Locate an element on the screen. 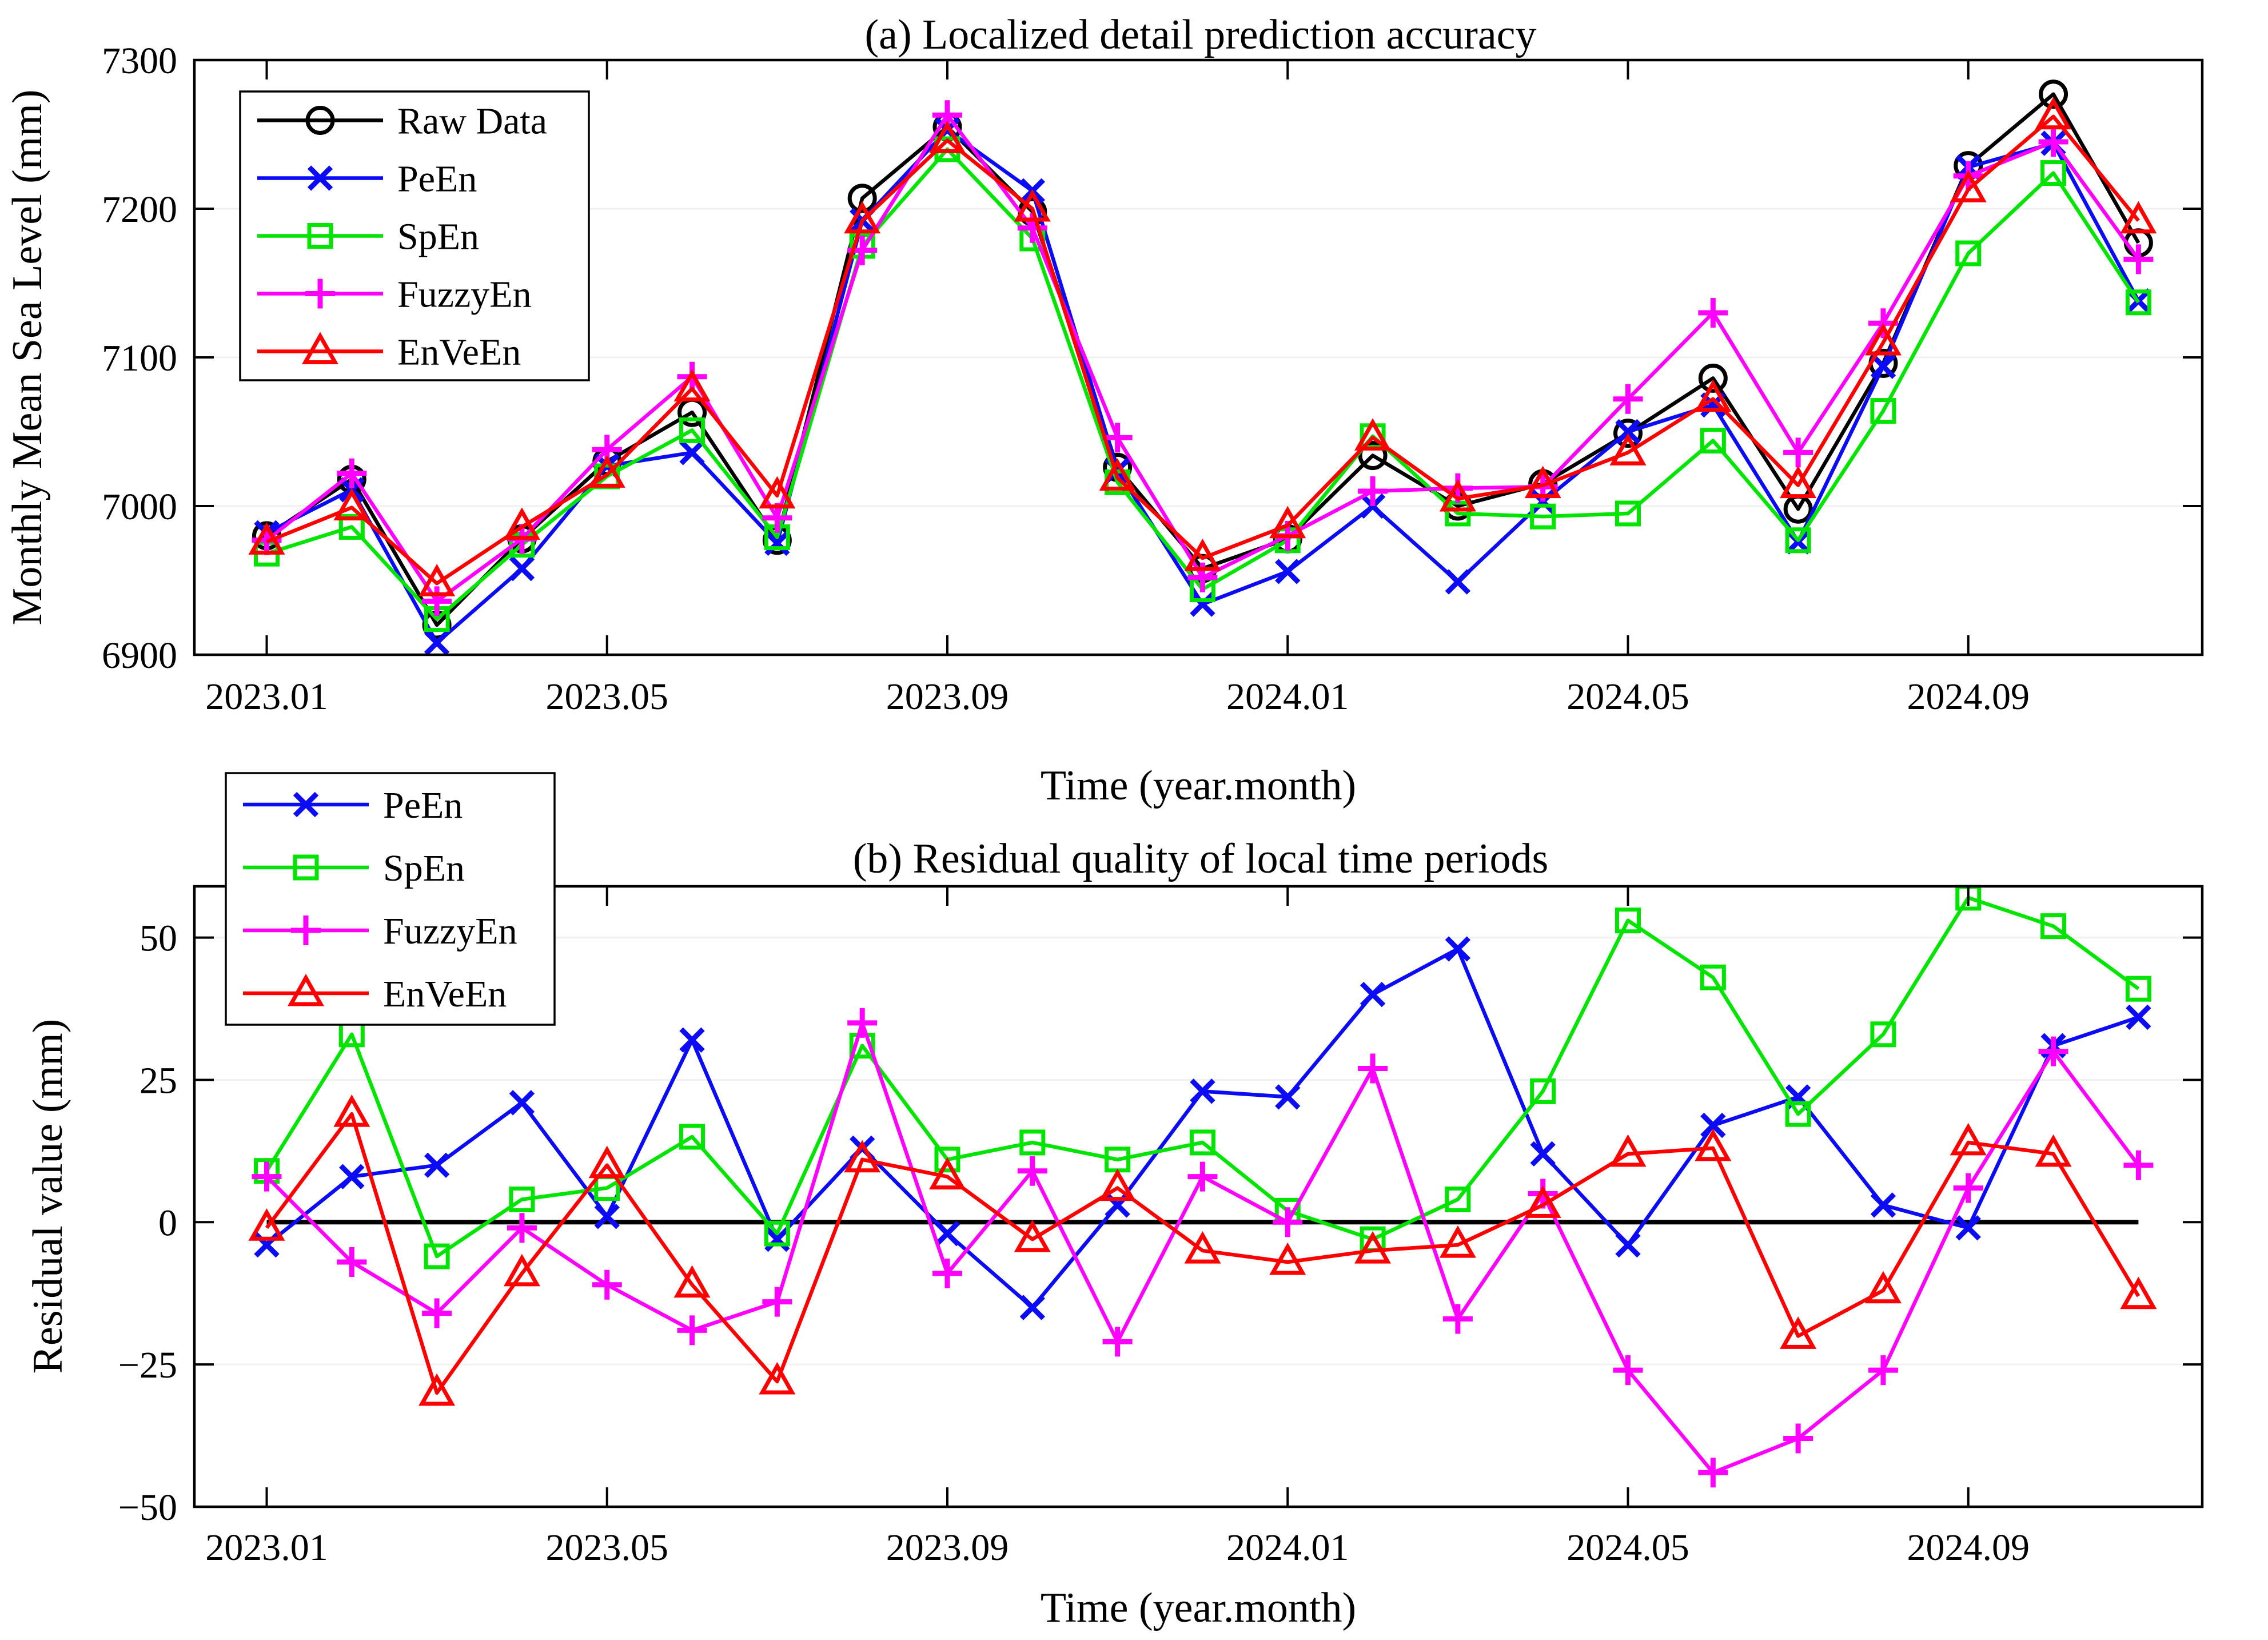 The width and height of the screenshot is (2268, 1640). x-tick-label: 2024.09 is located at coordinates (1968, 697).